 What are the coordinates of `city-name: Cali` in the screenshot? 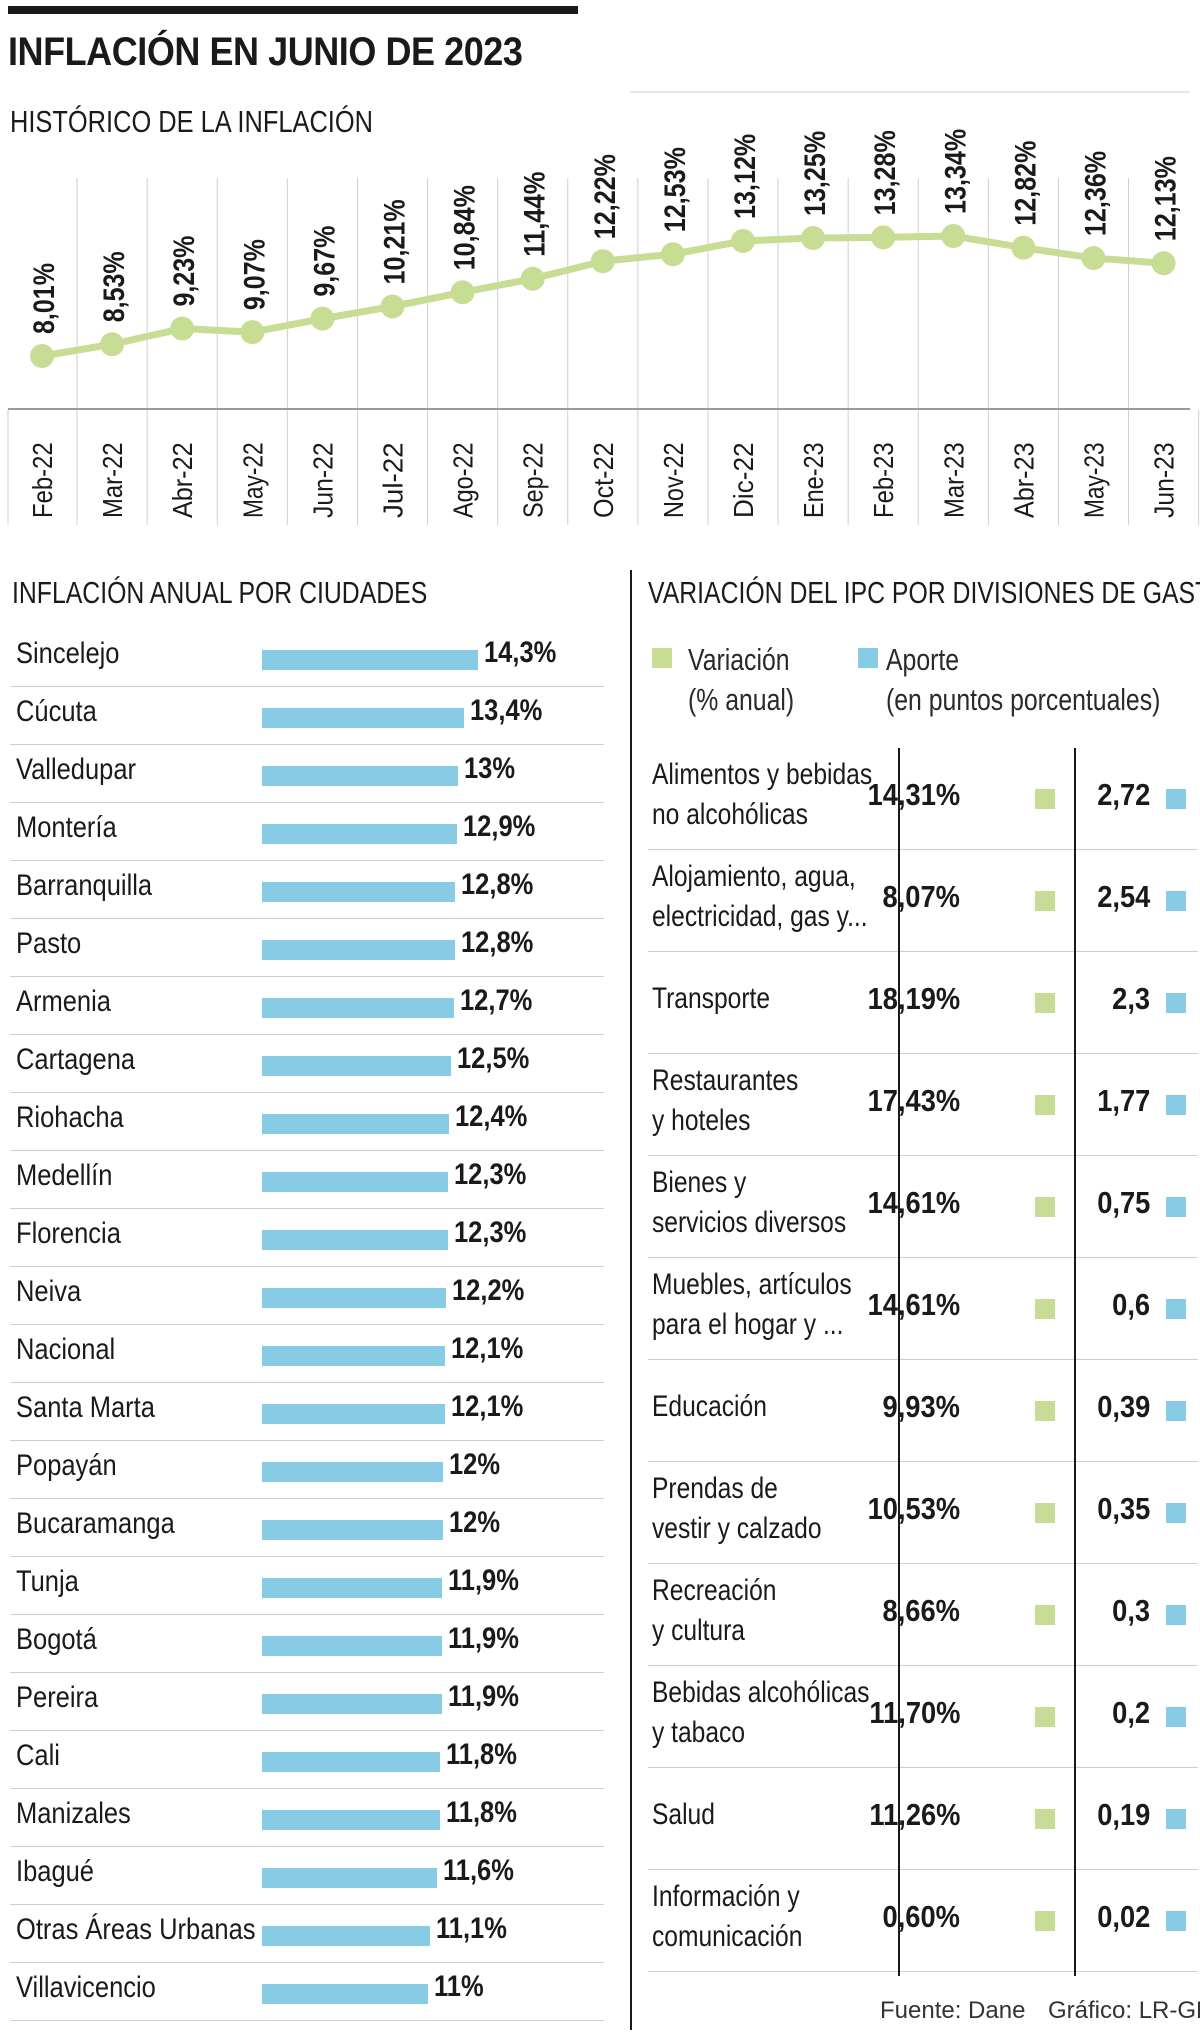 It's located at (38, 1755).